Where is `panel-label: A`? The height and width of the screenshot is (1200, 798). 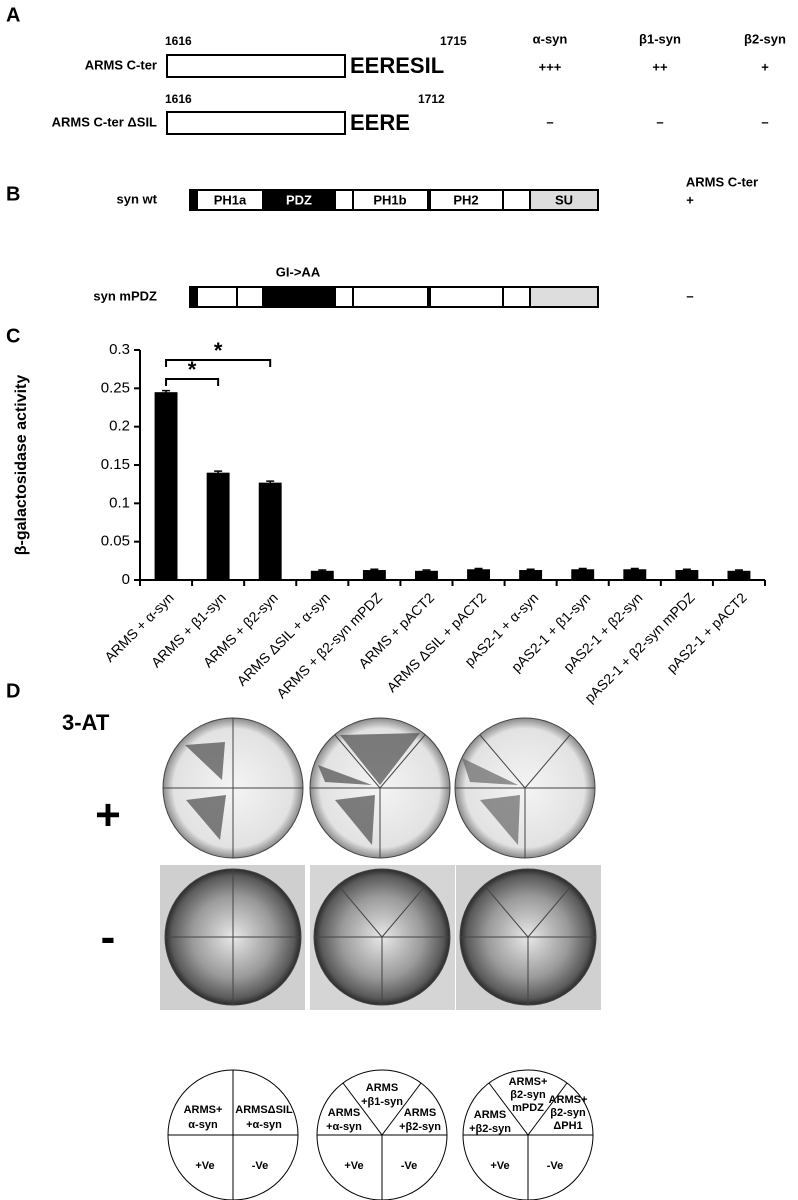
panel-label: A is located at coordinates (13, 15).